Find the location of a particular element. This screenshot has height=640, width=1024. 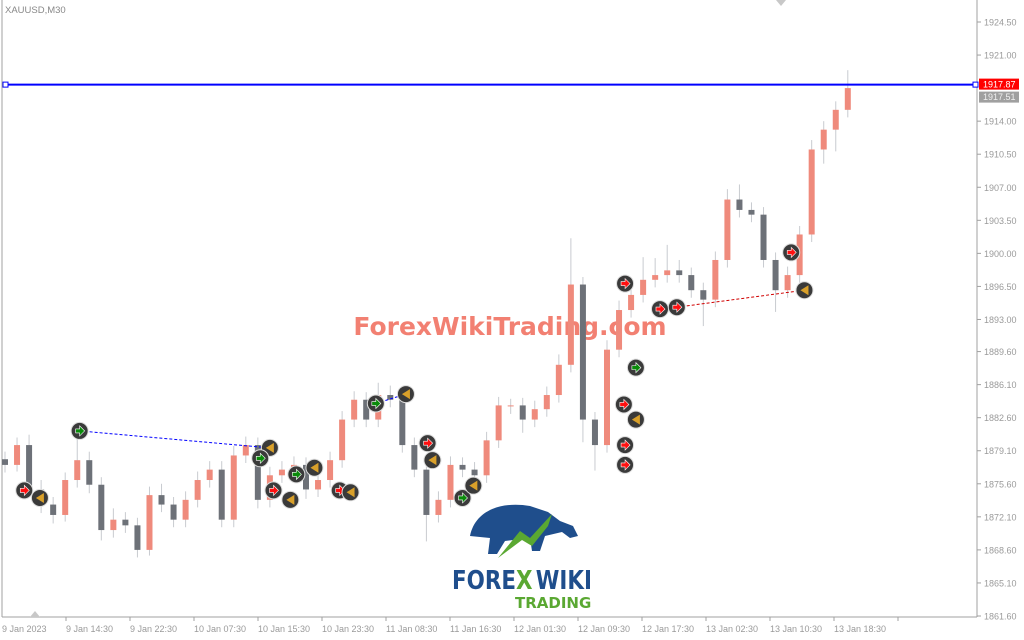

y-tick-label: 1868.60 is located at coordinates (1000, 550).